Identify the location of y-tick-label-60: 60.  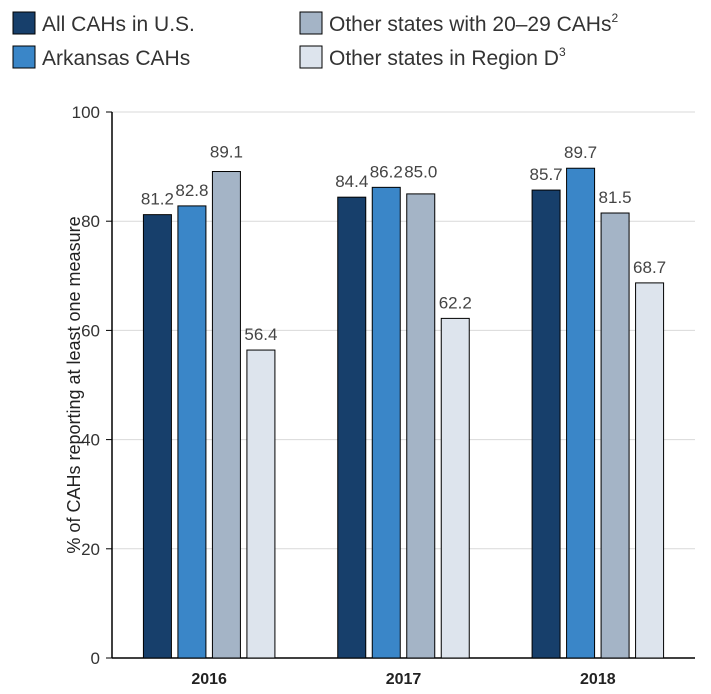
(90, 330).